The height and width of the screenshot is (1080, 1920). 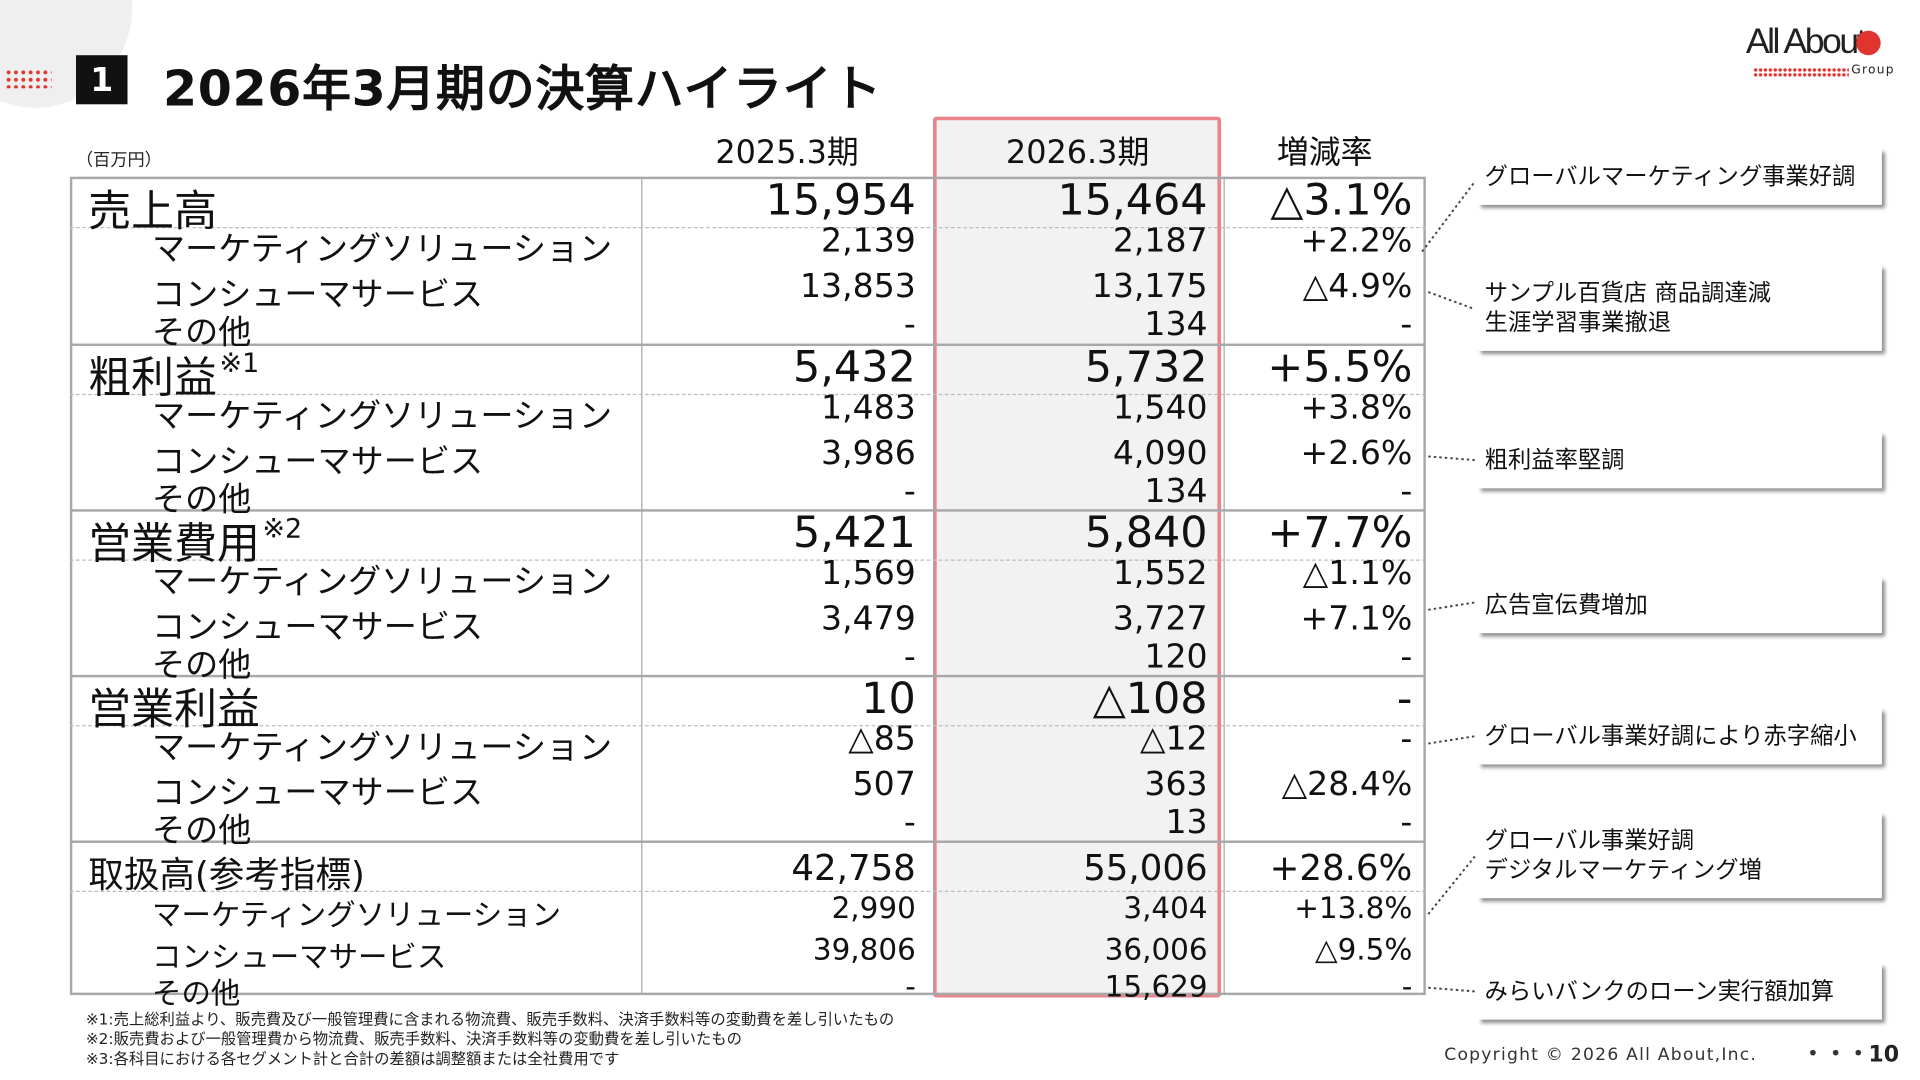 I want to click on callout-text: 粗利益率堅調, so click(x=1554, y=460).